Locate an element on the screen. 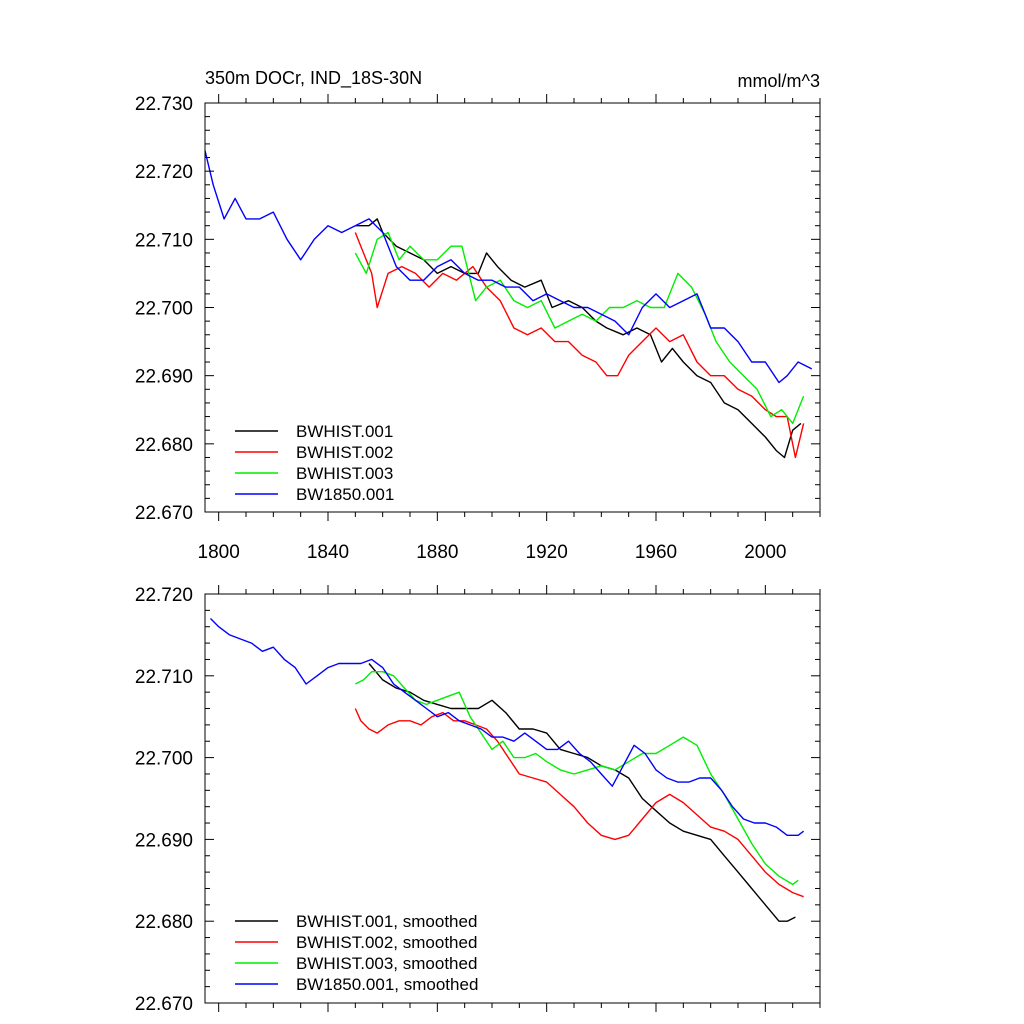 This screenshot has width=1024, height=1024. legend-label-1: BWHIST.001, smoothed is located at coordinates (386, 921).